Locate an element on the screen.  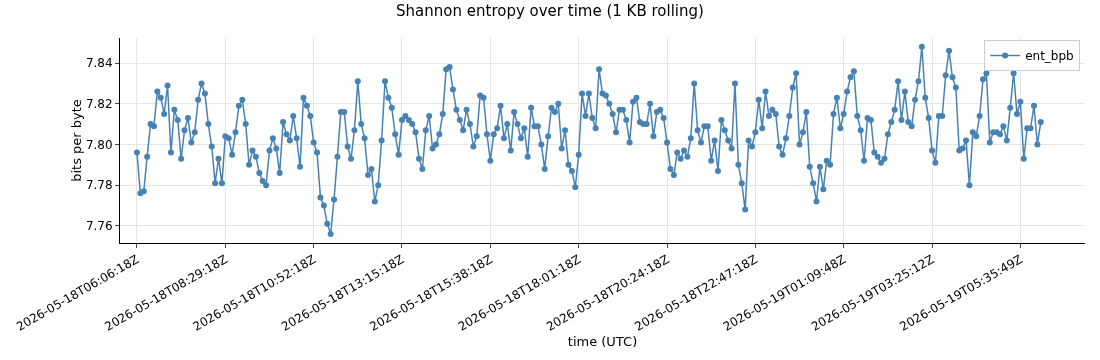
legend-label: ent_bpb is located at coordinates (1049, 56).